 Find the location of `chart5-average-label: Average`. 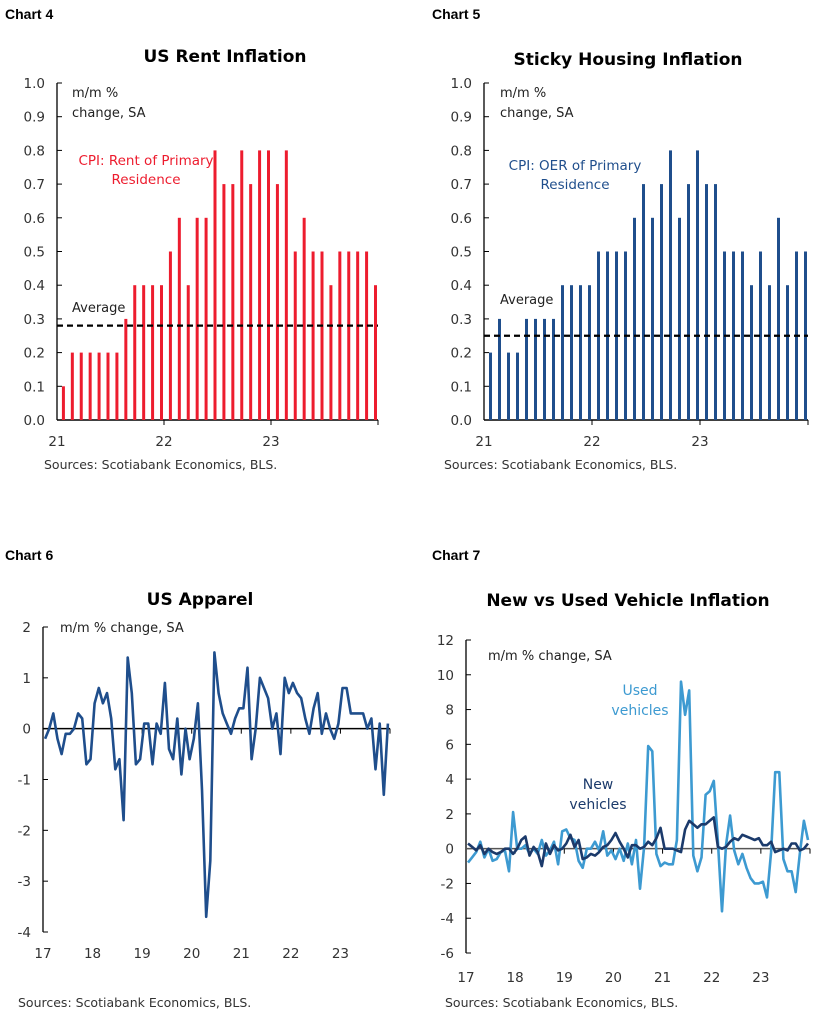

chart5-average-label: Average is located at coordinates (526, 300).